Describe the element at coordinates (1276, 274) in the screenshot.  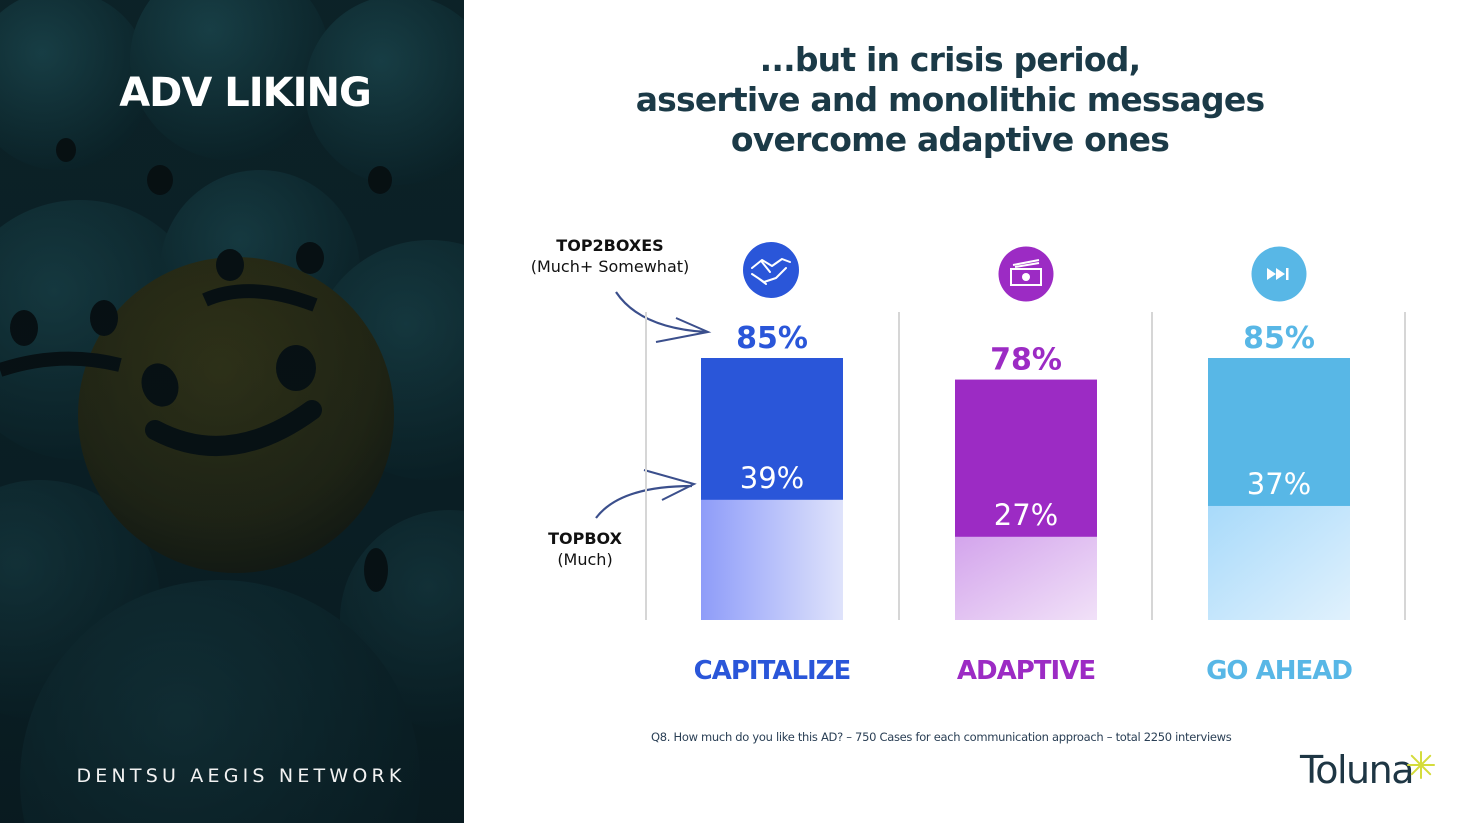
I see `forward-glyph` at that location.